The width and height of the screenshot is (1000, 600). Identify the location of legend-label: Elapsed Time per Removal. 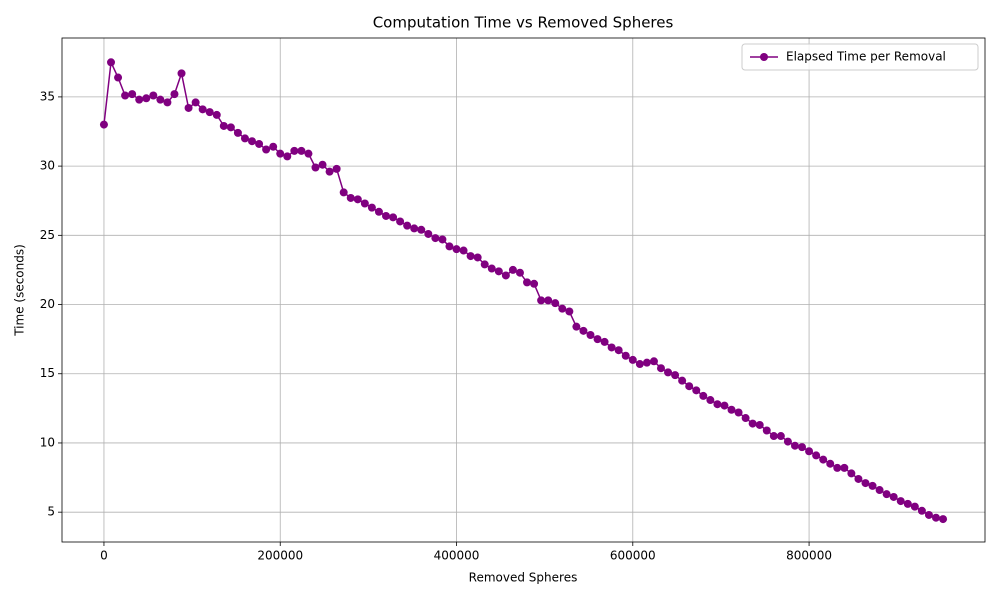
(866, 57).